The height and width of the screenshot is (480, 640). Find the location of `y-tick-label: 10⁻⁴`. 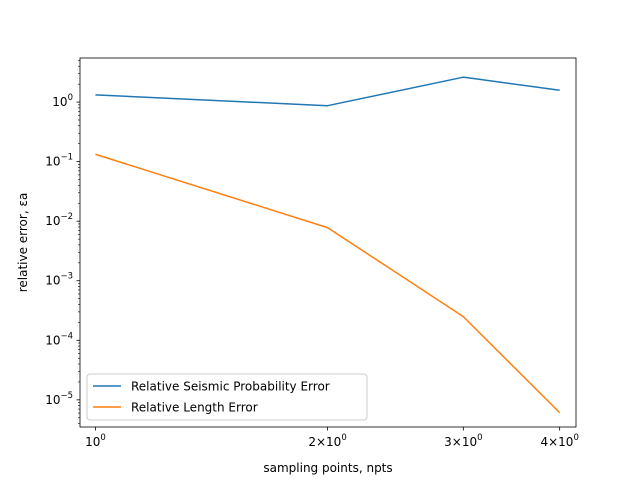

y-tick-label: 10⁻⁴ is located at coordinates (59, 339).